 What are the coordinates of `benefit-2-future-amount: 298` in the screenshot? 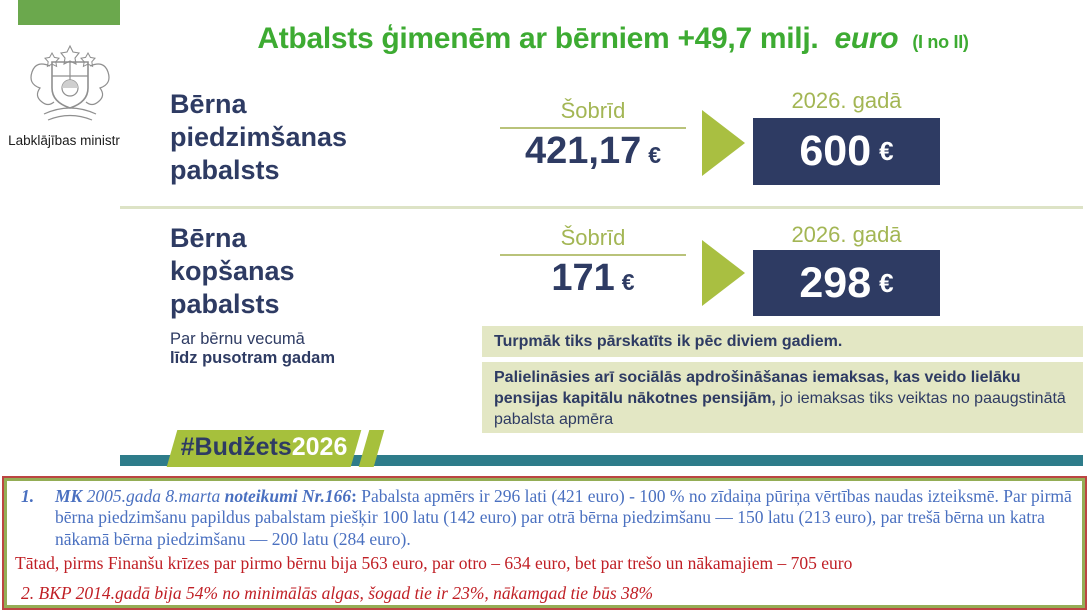 It's located at (835, 282).